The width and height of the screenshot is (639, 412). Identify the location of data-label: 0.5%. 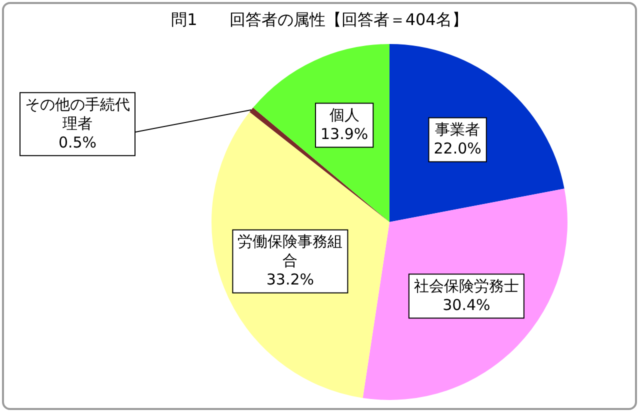
(77, 142).